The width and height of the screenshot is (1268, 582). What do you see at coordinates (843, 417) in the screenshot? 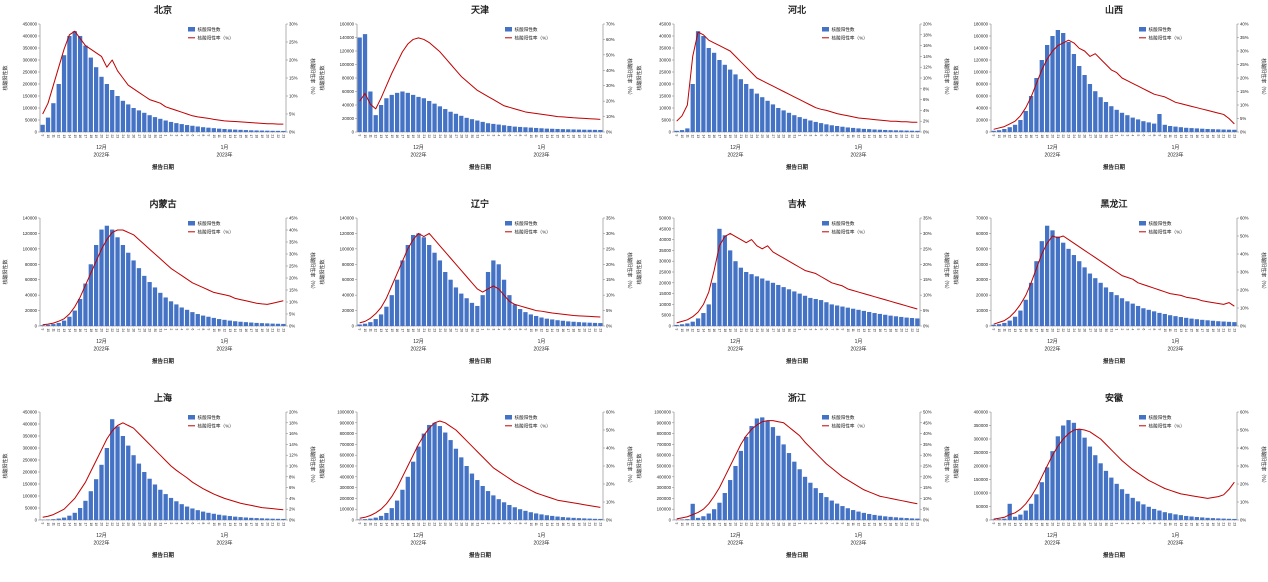
I see `legend-bar-label: 核酸阳性数` at bounding box center [843, 417].